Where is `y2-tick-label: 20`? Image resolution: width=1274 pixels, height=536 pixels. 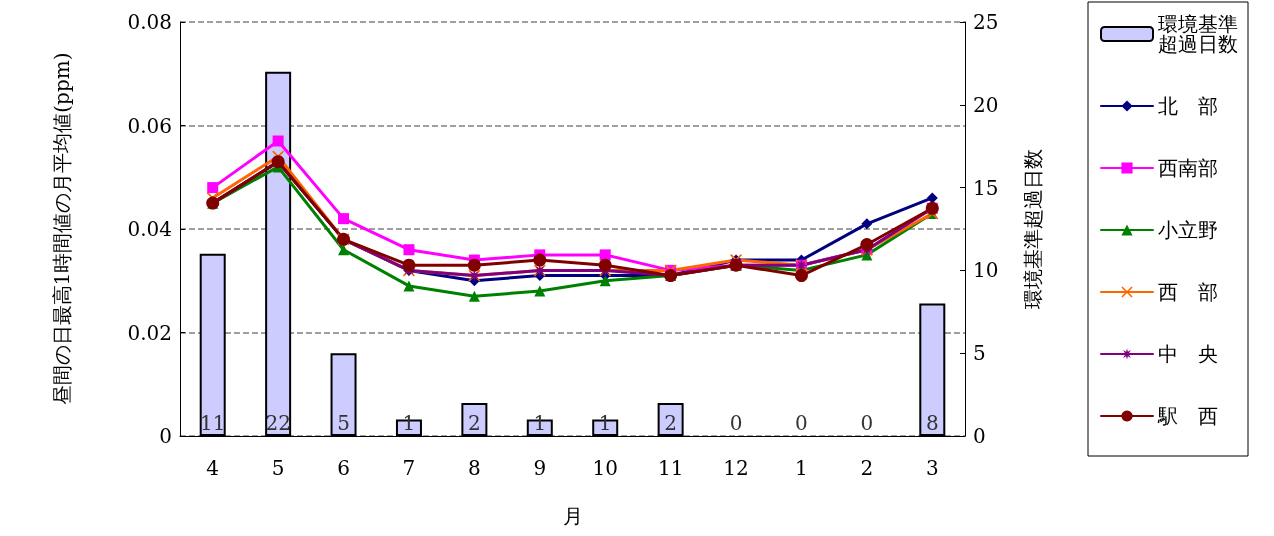
y2-tick-label: 20 is located at coordinates (986, 104).